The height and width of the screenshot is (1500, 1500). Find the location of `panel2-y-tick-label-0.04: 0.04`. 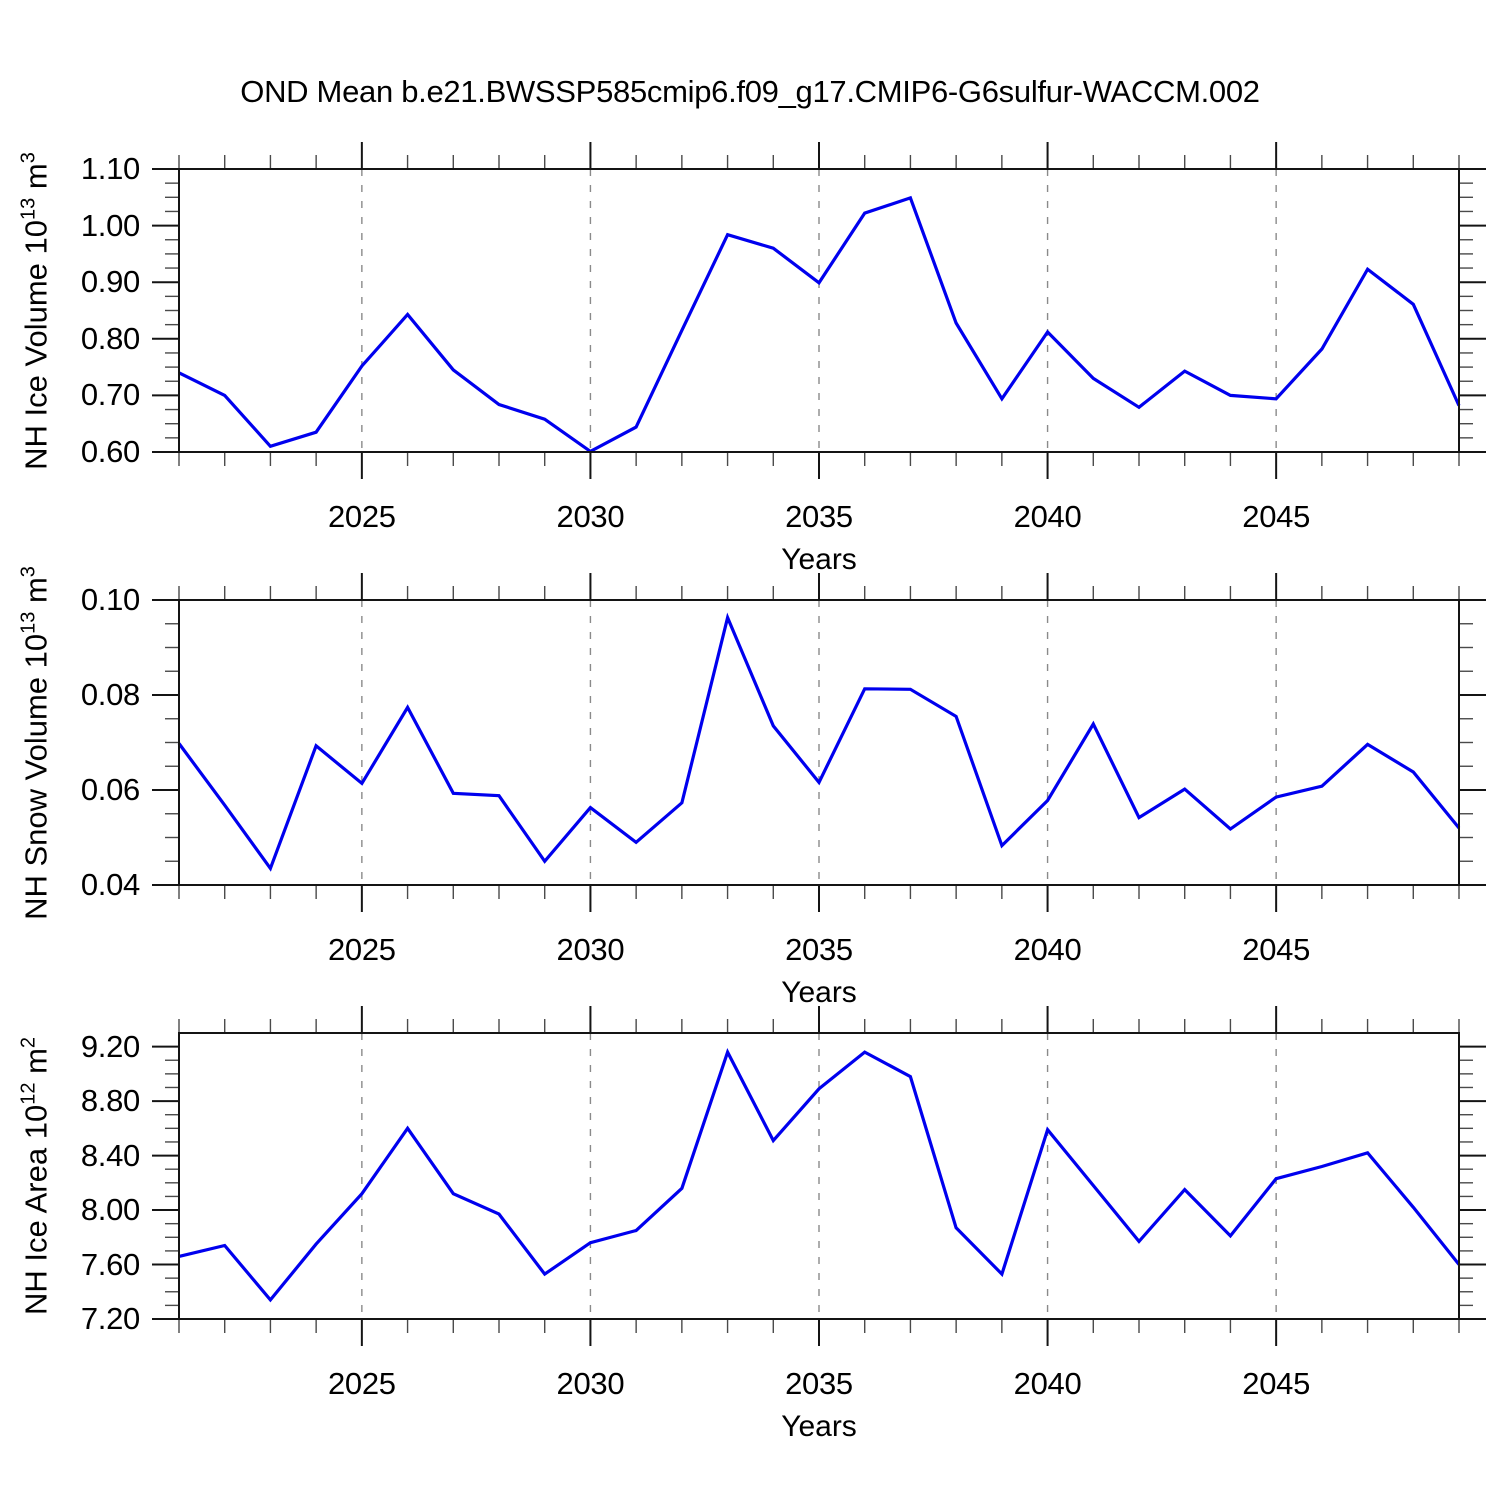

panel2-y-tick-label-0.04: 0.04 is located at coordinates (110, 884).